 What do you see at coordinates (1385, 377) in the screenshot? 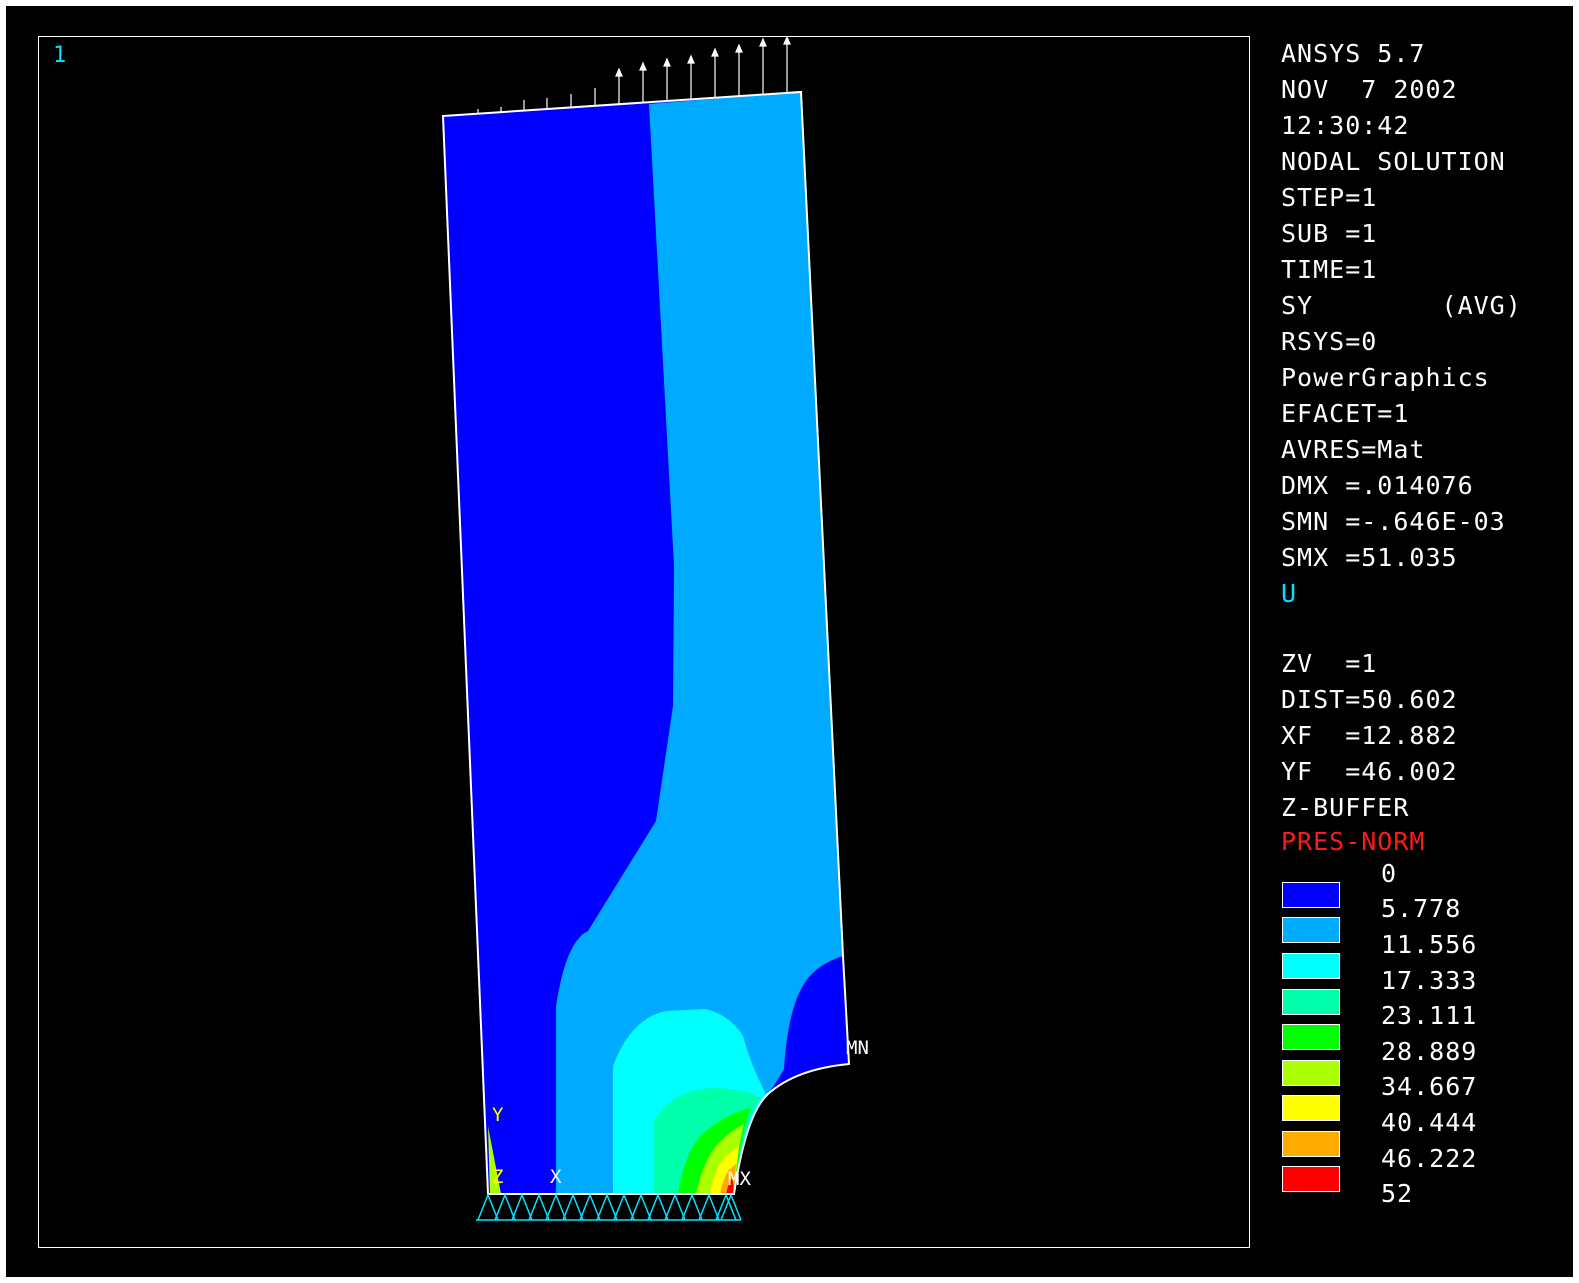
I see `info-graphics-mode: PowerGraphics` at bounding box center [1385, 377].